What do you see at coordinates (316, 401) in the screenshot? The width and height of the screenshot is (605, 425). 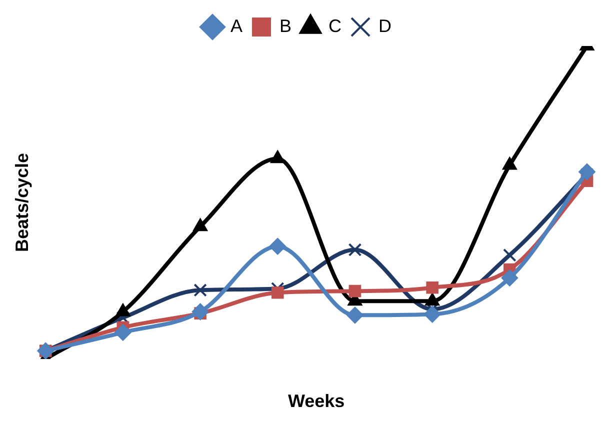 I see `x-axis-title: Weeks` at bounding box center [316, 401].